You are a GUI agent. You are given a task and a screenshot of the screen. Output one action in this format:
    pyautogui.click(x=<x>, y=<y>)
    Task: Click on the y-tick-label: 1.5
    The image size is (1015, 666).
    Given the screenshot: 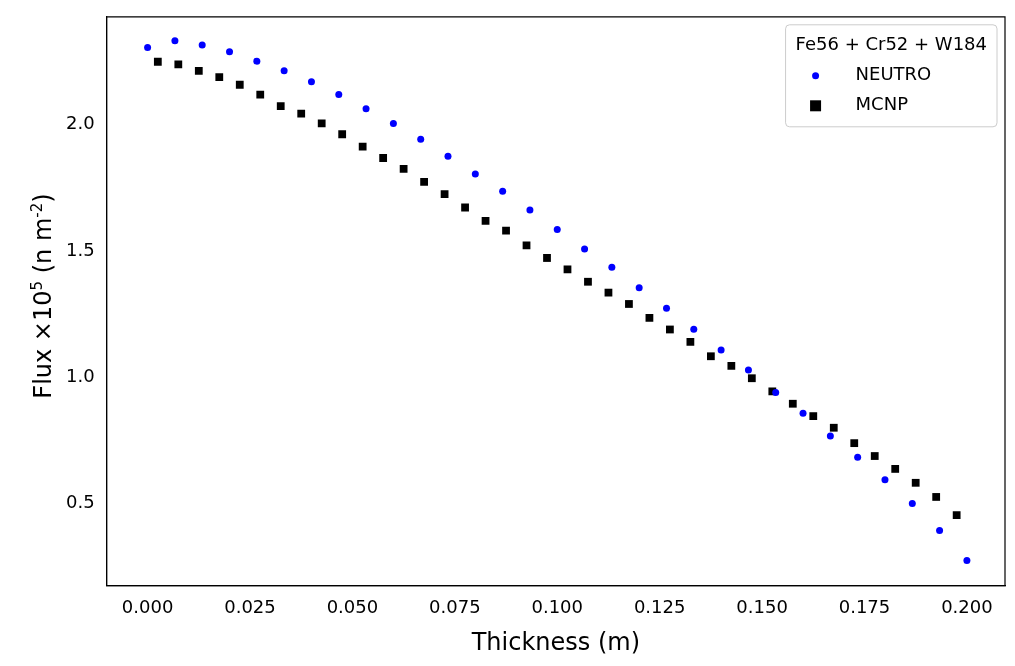 What is the action you would take?
    pyautogui.click(x=80, y=249)
    